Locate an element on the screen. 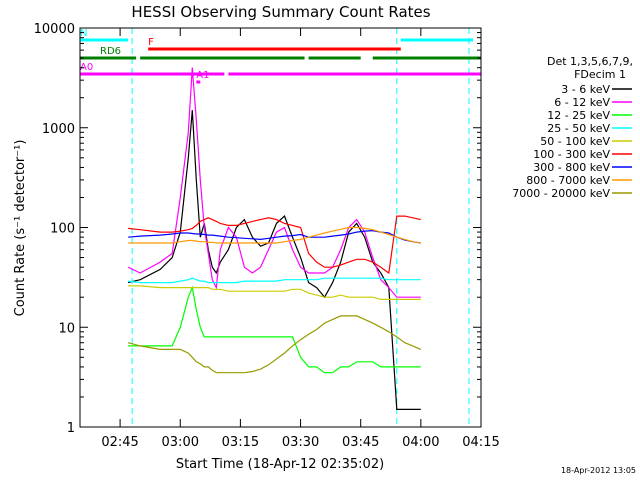  legend-label-4: 50 - 100 keV is located at coordinates (575, 141).